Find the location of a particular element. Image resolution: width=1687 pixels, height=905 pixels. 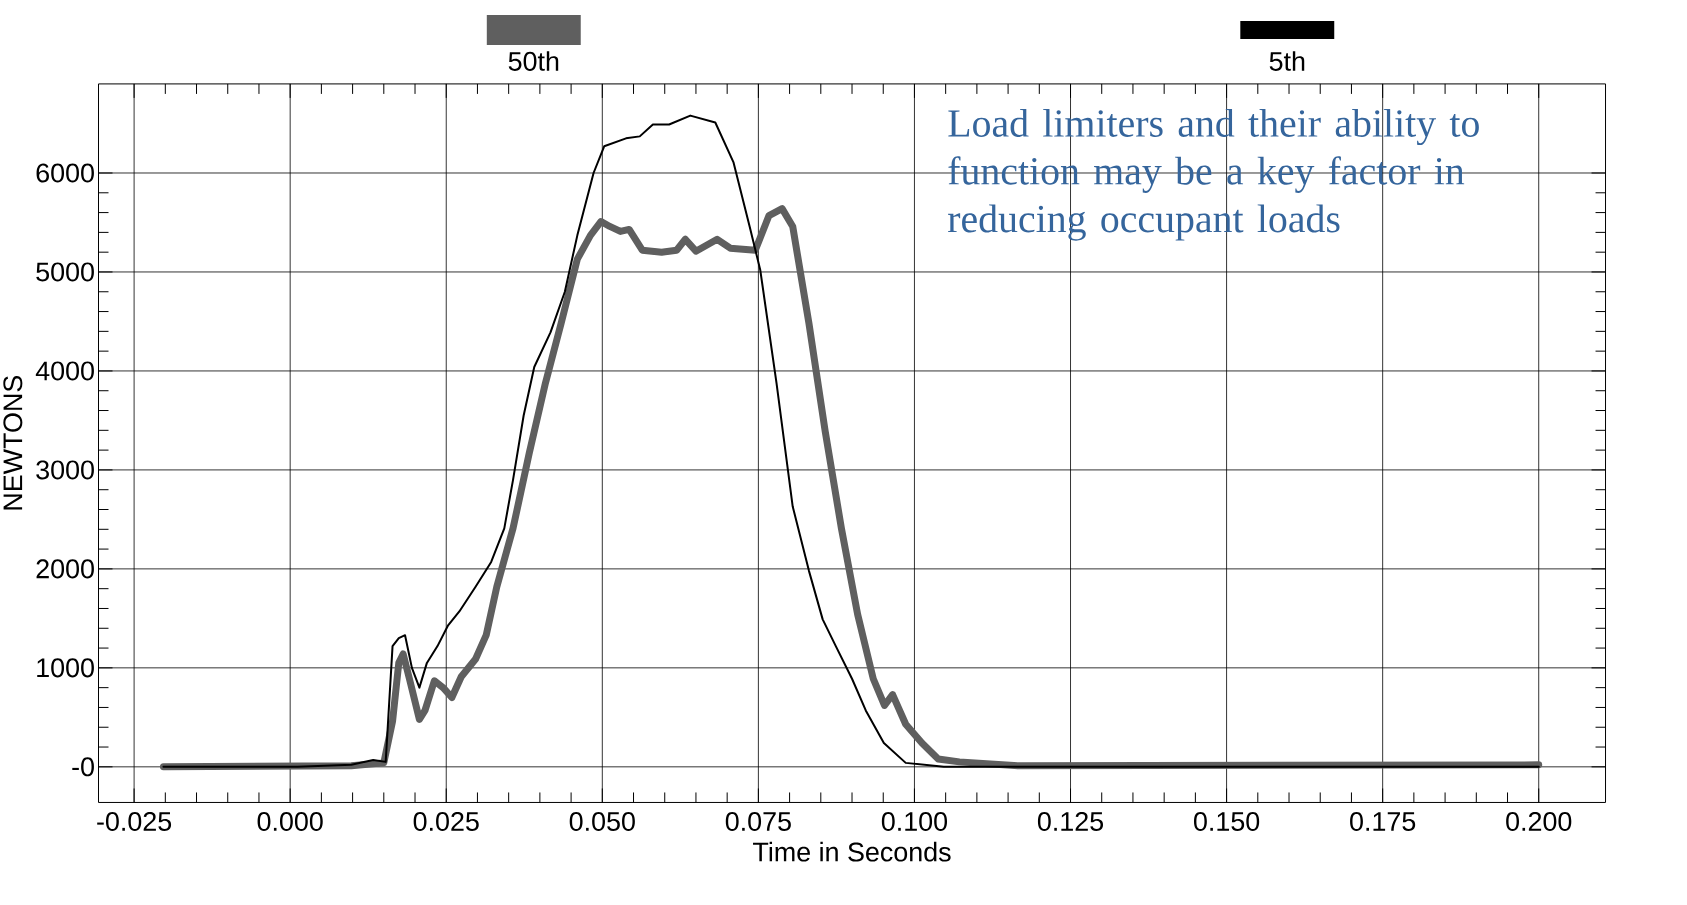

x-tick-label: 0.000 is located at coordinates (290, 821).